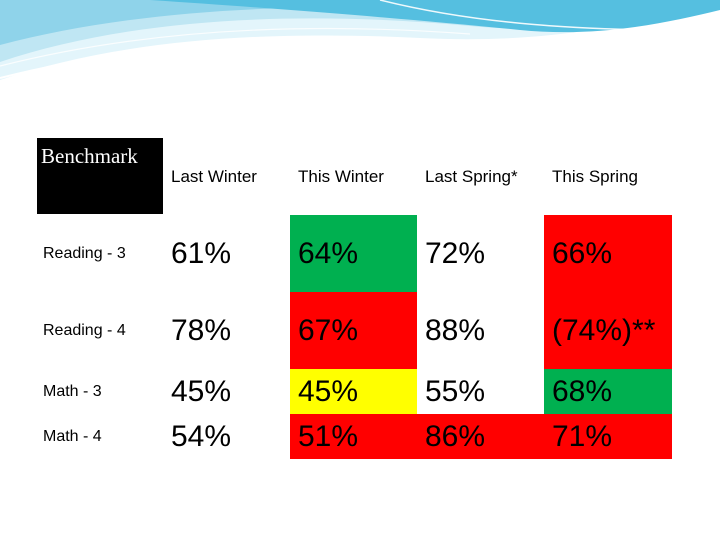 This screenshot has height=540, width=720. What do you see at coordinates (608, 391) in the screenshot?
I see `value-math-3-this-spring: 68%` at bounding box center [608, 391].